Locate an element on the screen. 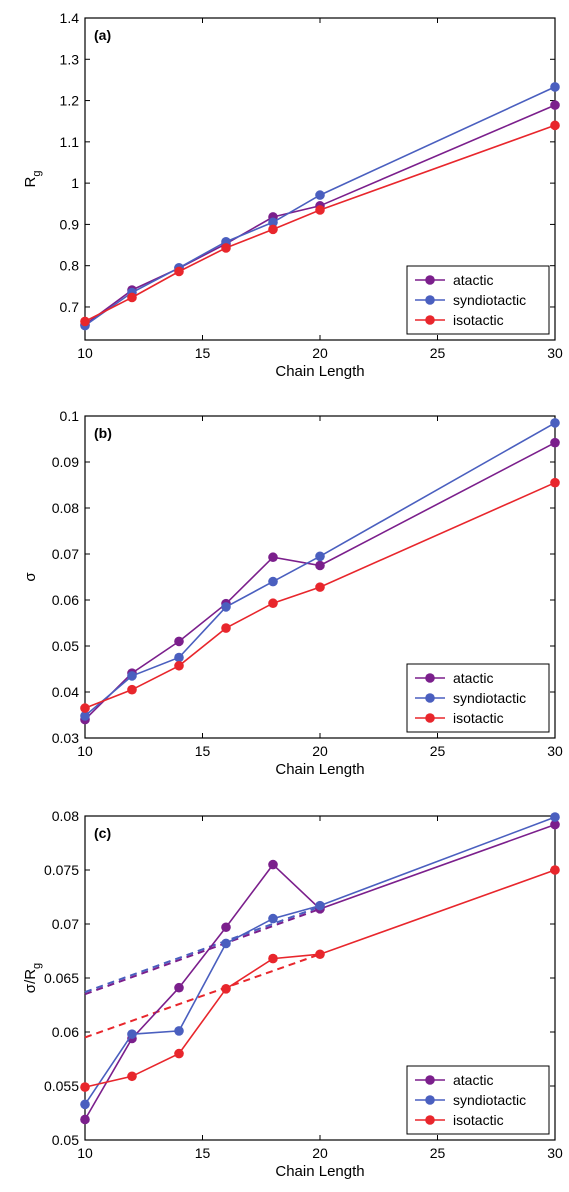 Image resolution: width=569 pixels, height=1192 pixels. y-axis-title-main: σ/R is located at coordinates (30, 981).